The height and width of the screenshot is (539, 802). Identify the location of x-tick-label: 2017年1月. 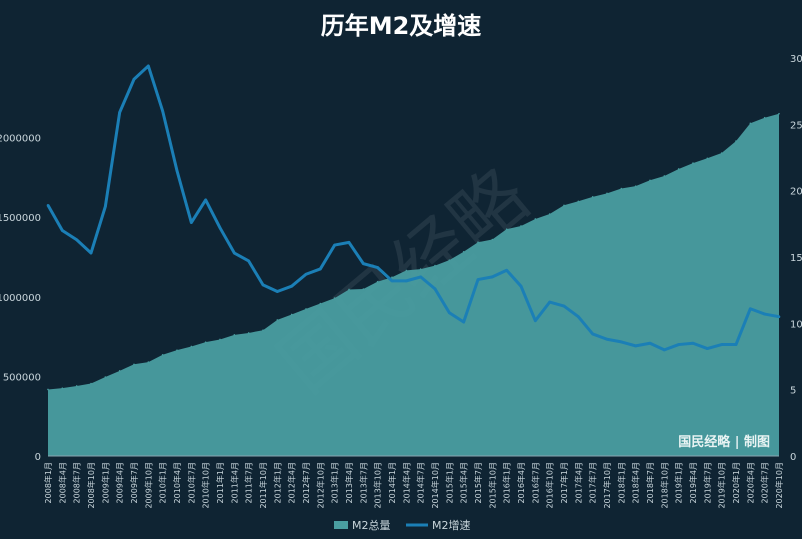
(564, 482).